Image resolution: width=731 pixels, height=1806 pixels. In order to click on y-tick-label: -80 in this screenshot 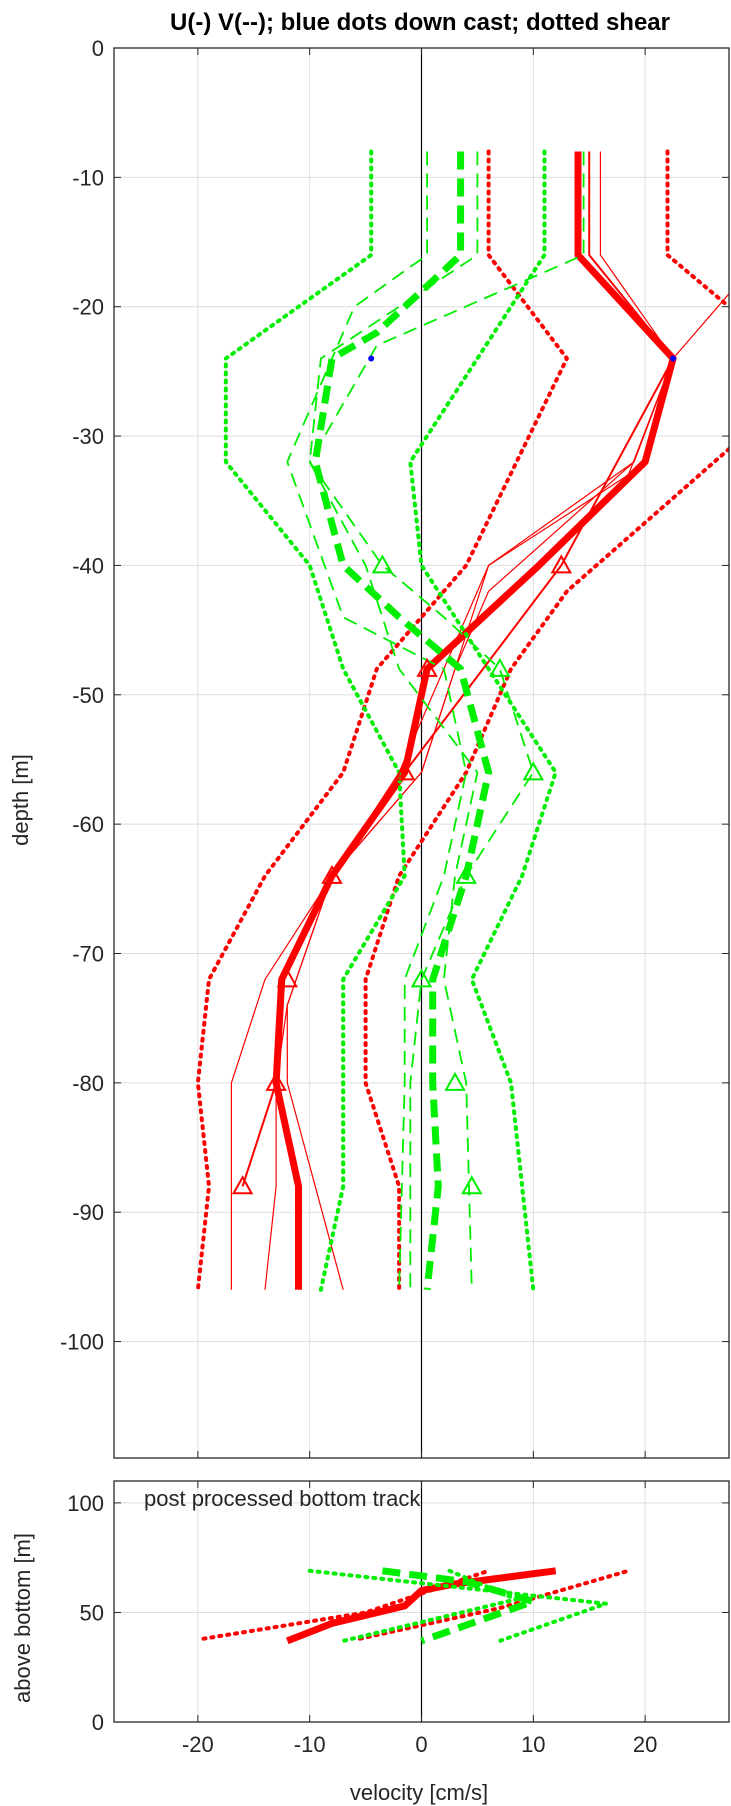, I will do `click(88, 1083)`.